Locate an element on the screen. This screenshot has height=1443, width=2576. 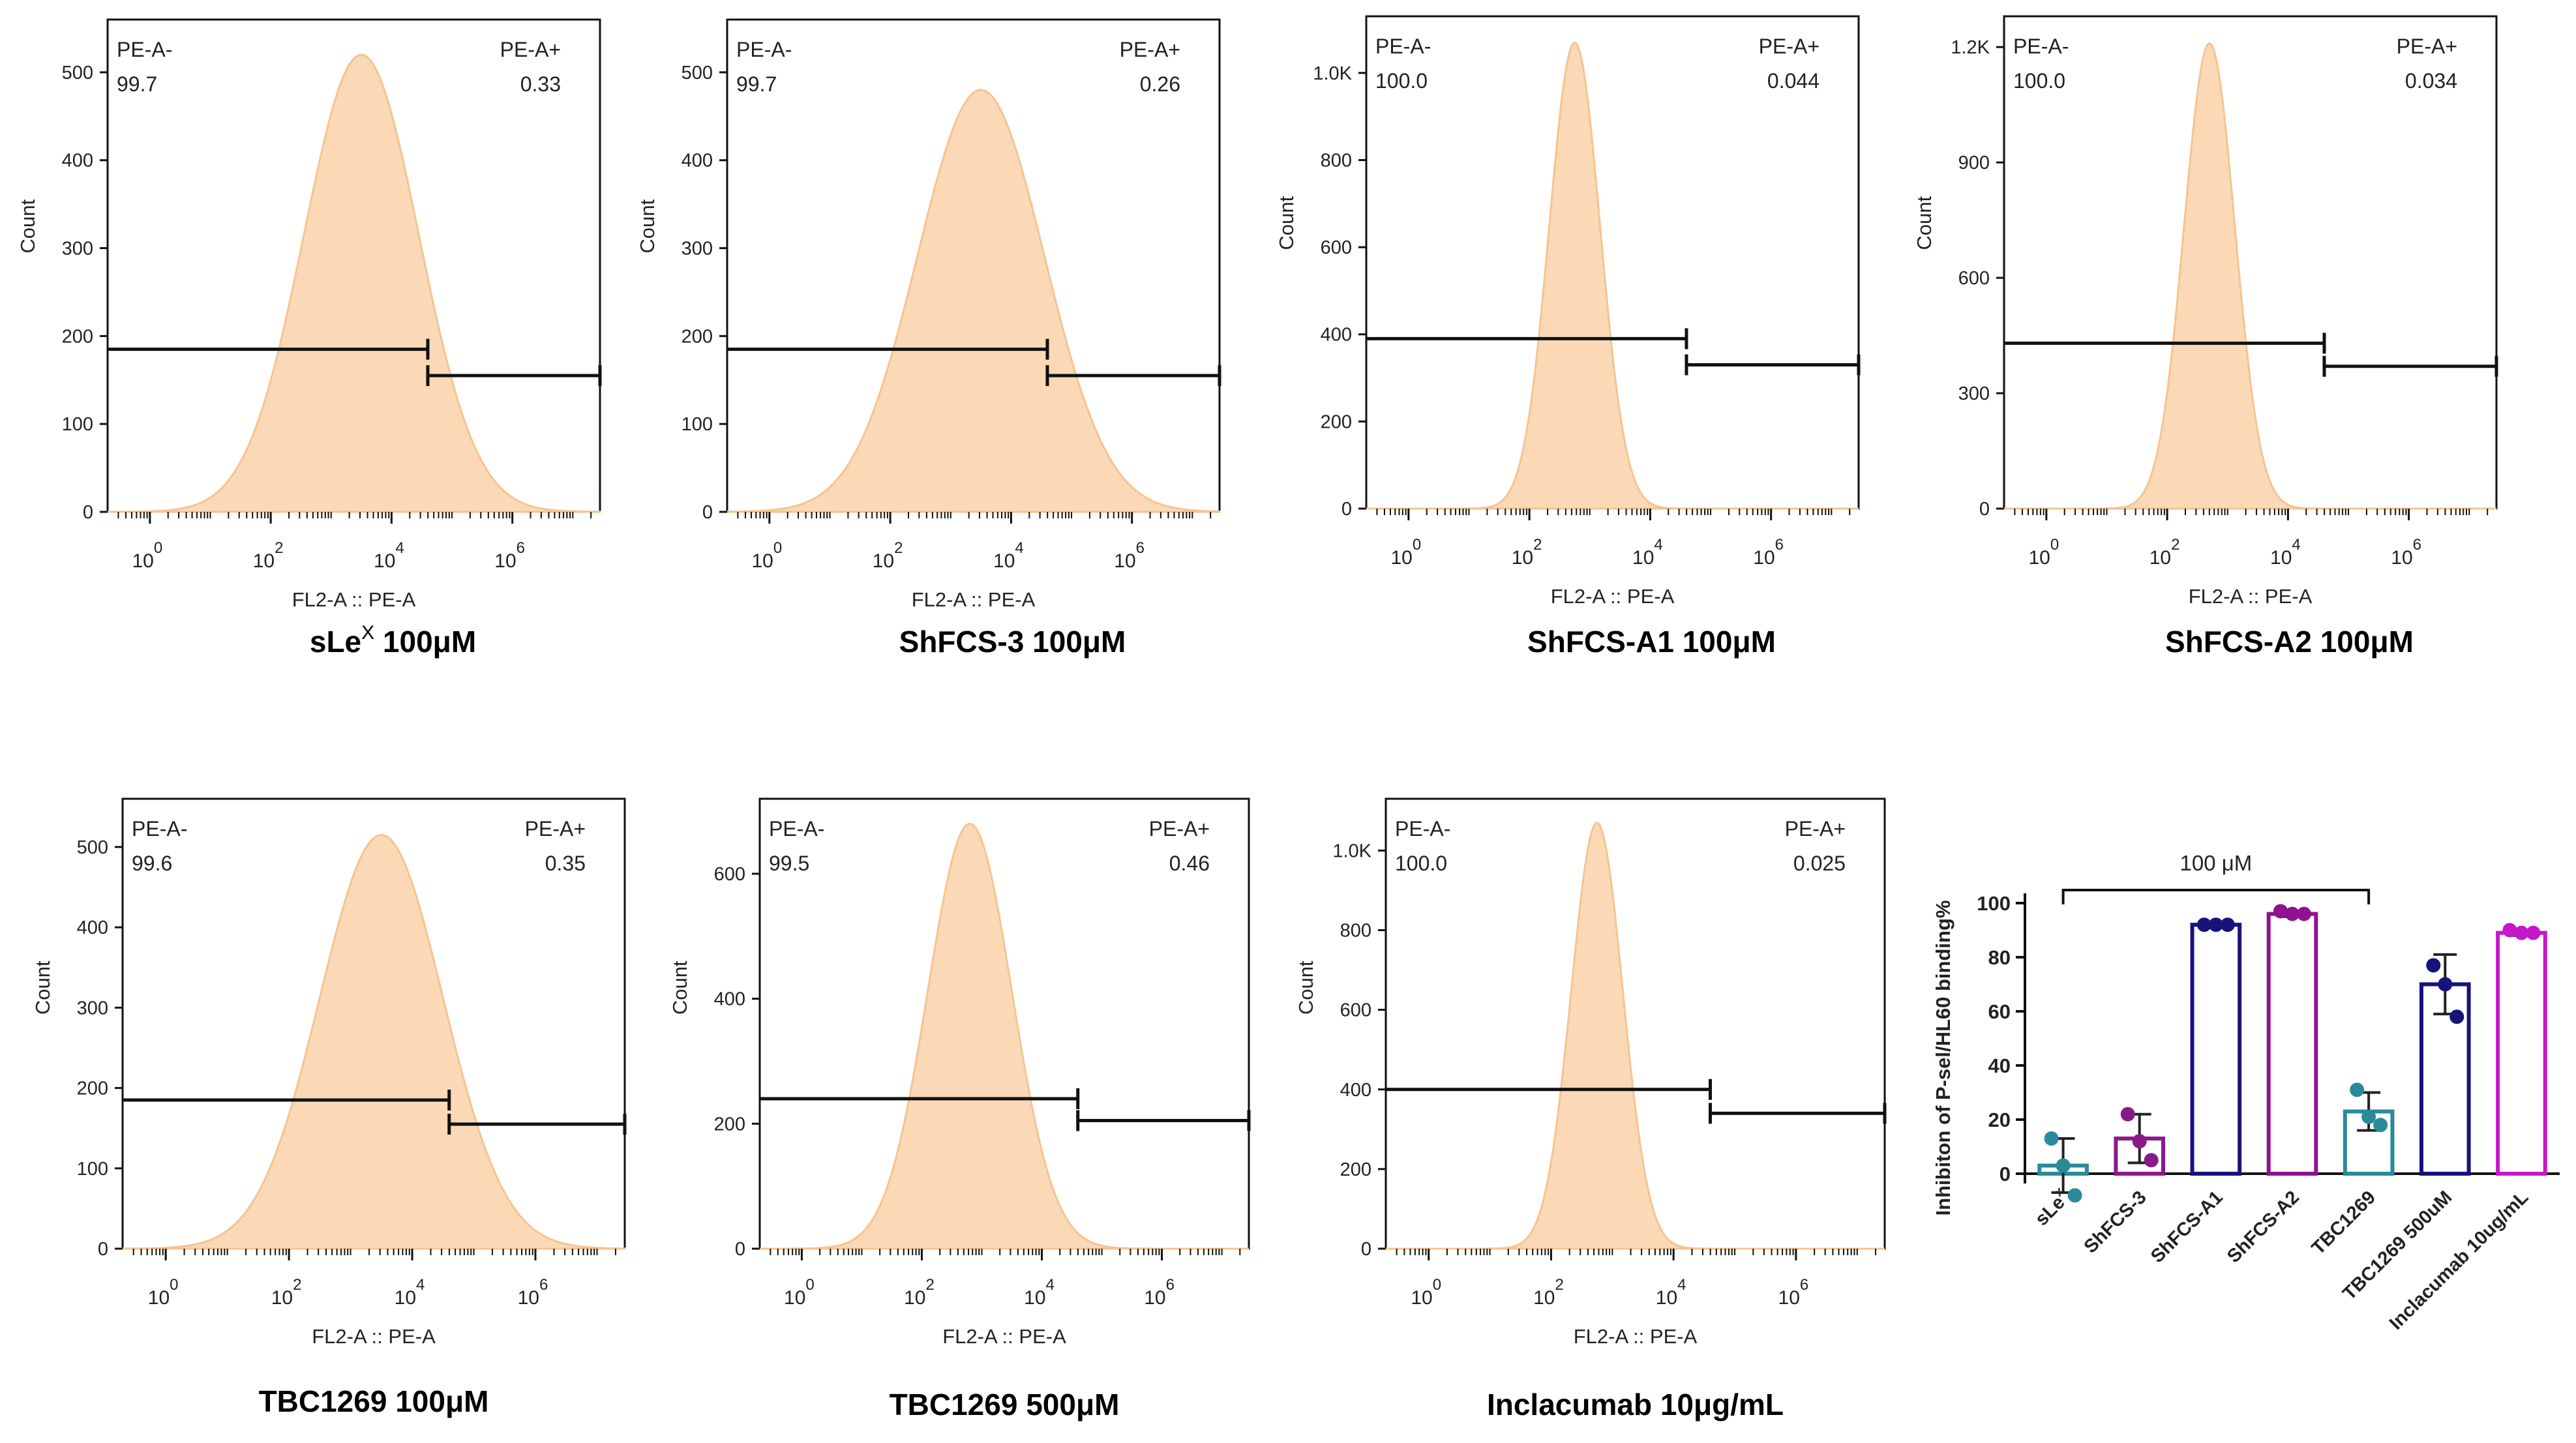
y-tick-label: 500 is located at coordinates (697, 73).